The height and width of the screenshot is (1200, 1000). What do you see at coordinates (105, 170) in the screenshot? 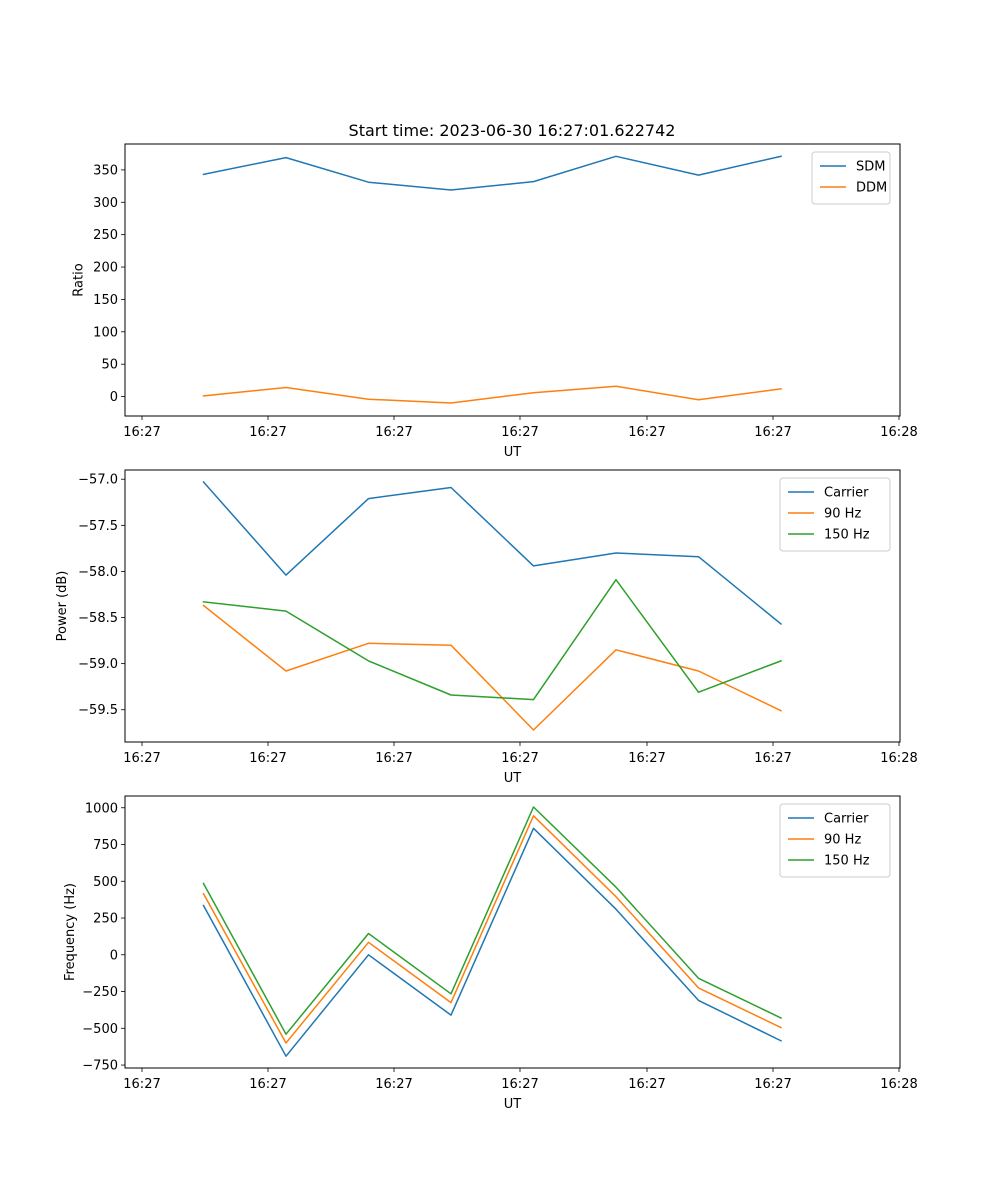
I see `y-tick-label: 350` at bounding box center [105, 170].